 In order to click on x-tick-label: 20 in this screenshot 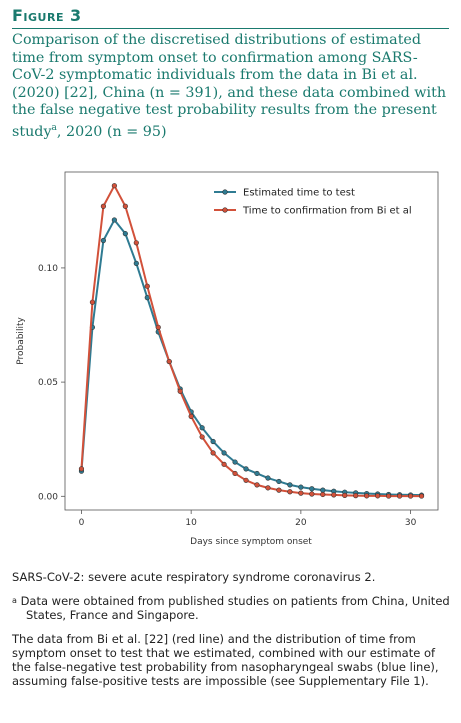, I will do `click(301, 523)`.